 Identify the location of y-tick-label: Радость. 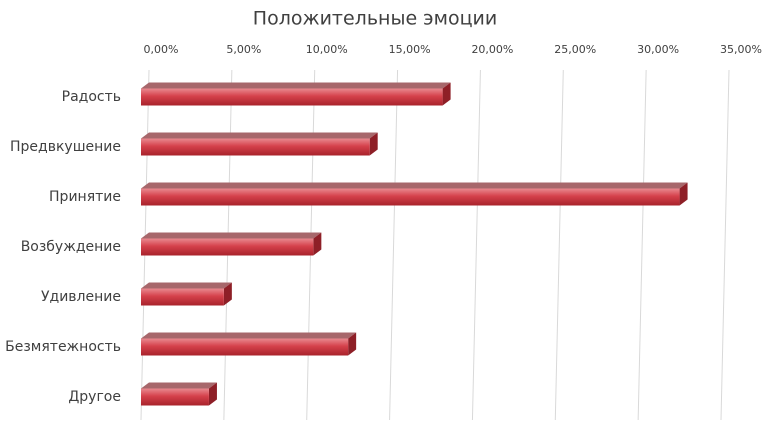
(91, 97).